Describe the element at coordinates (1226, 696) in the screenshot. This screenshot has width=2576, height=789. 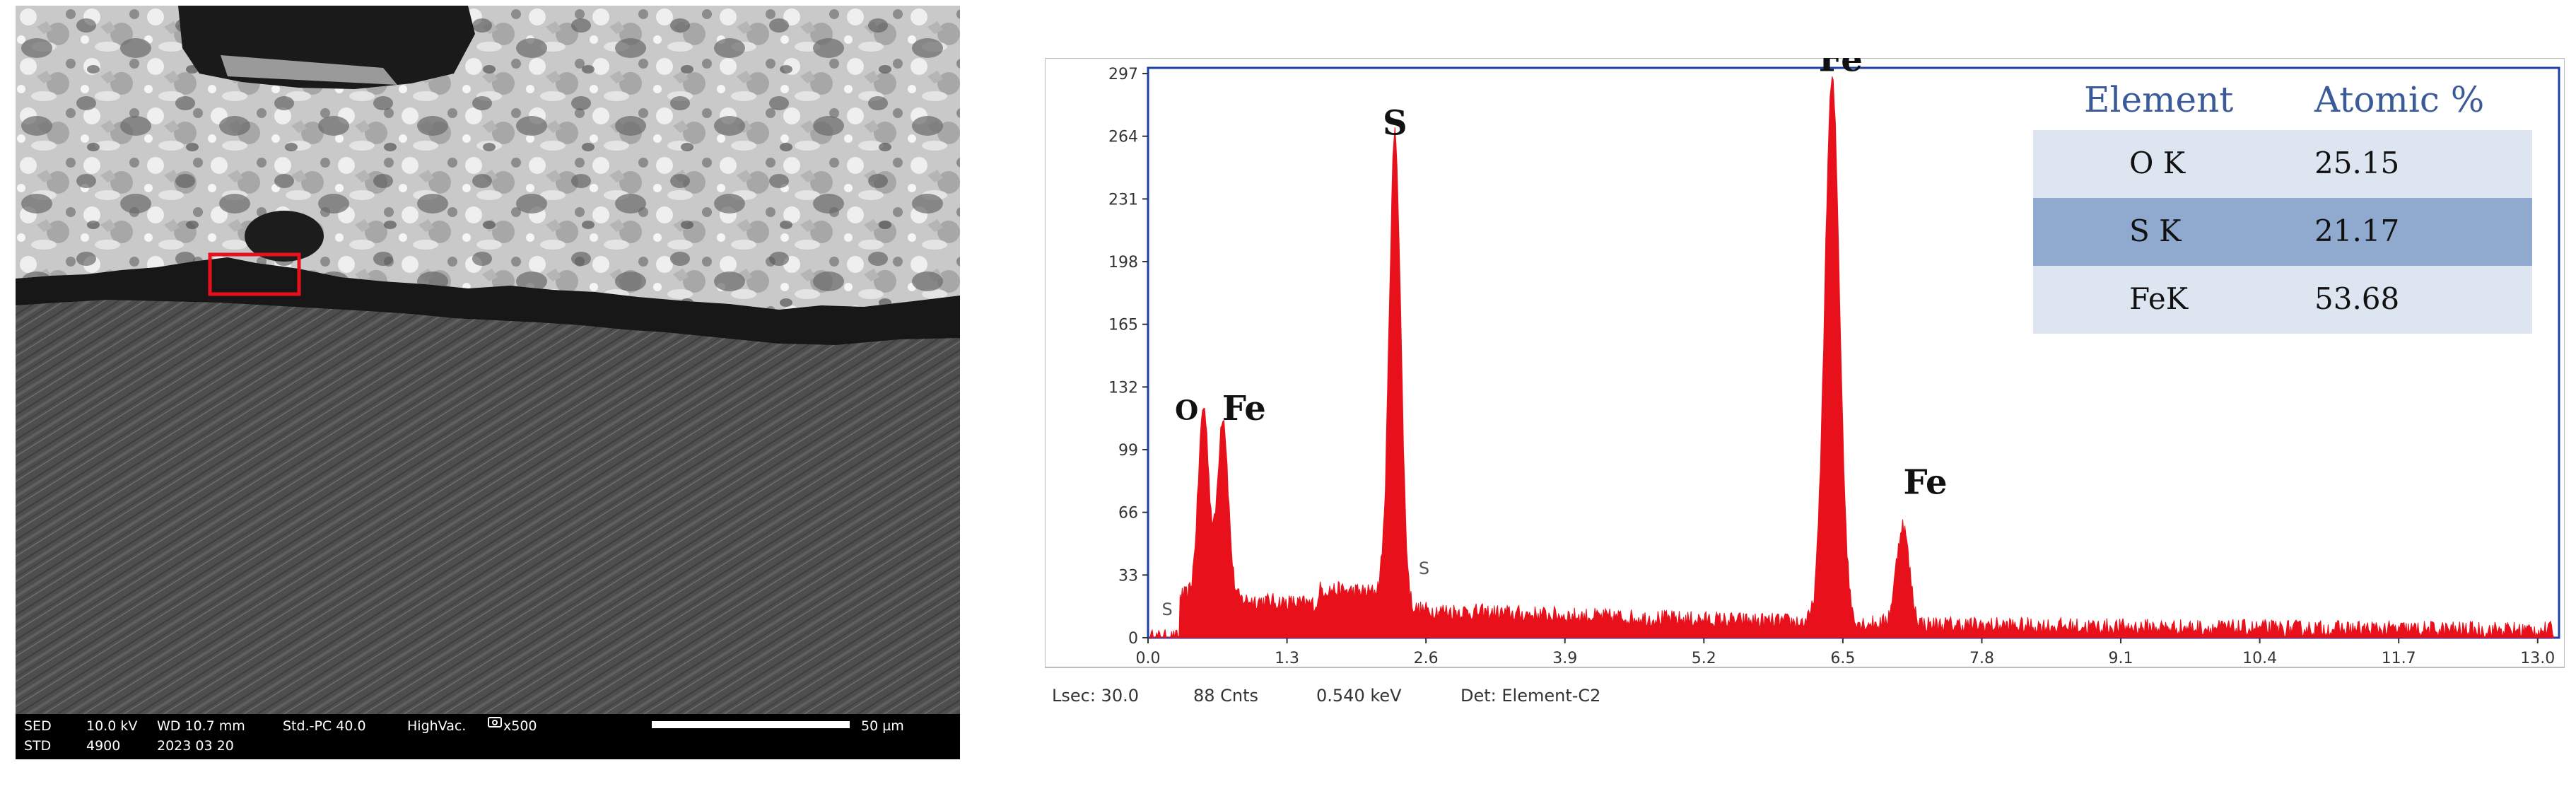
I see `status-counts: 88 Cnts` at that location.